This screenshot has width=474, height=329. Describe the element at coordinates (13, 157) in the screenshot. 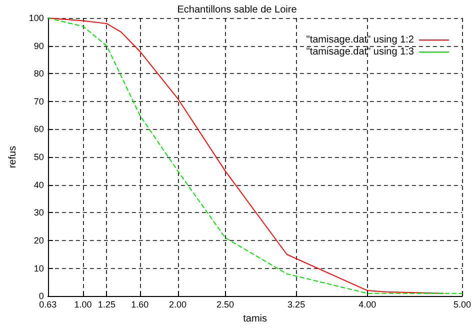

I see `y-axis-title: refus` at that location.